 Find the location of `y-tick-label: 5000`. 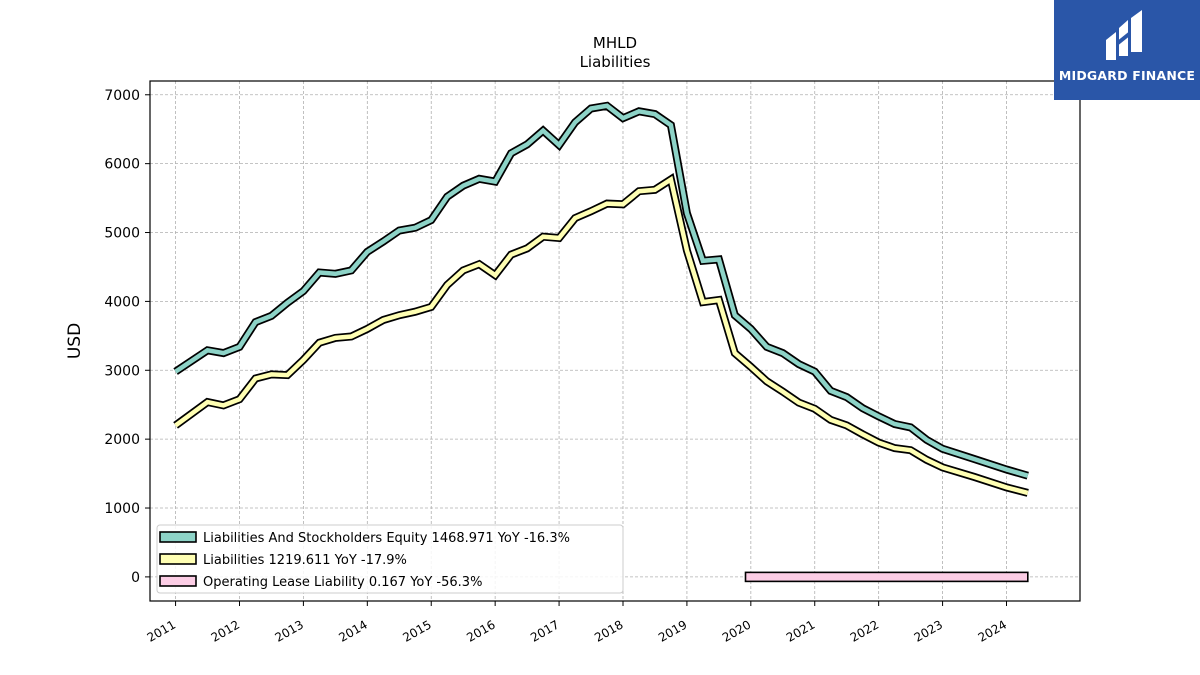

y-tick-label: 5000 is located at coordinates (122, 234).